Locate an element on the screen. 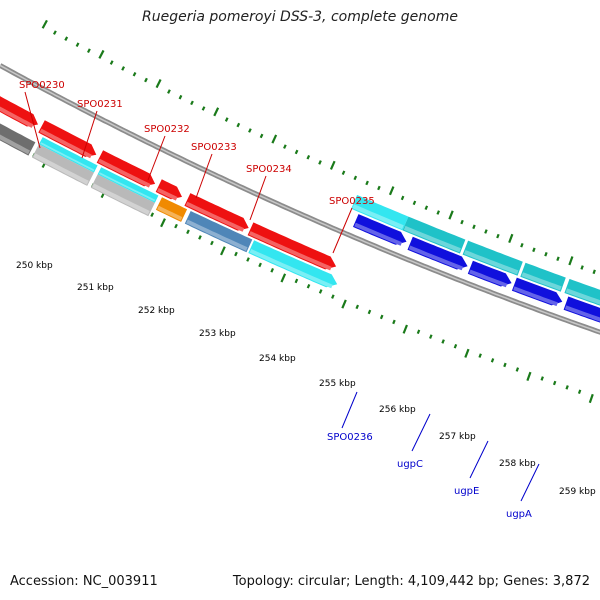 Image resolution: width=600 pixels, height=600 pixels. feature-spo0232-cds-body is located at coordinates (126, 168).